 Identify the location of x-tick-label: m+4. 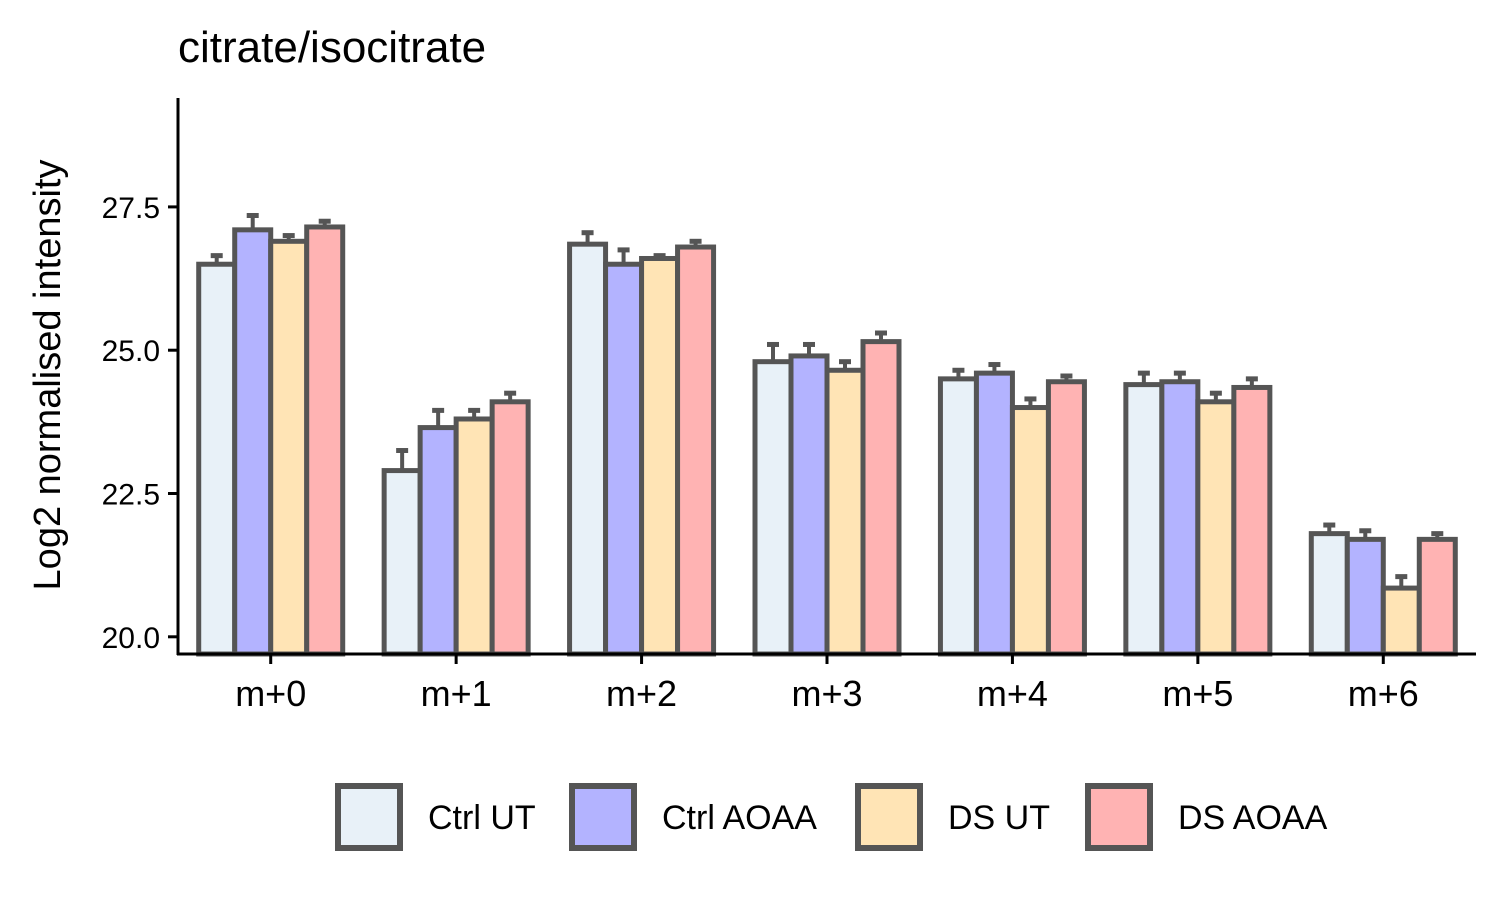
(1012, 693).